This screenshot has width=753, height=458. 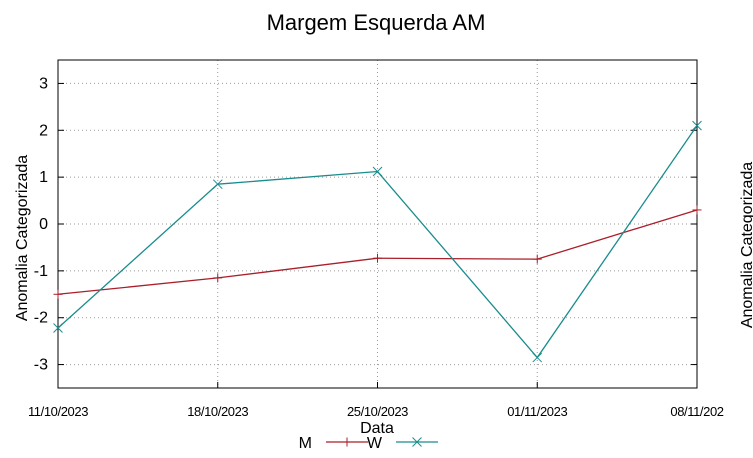 What do you see at coordinates (347, 442) in the screenshot?
I see `legend-marker-m` at bounding box center [347, 442].